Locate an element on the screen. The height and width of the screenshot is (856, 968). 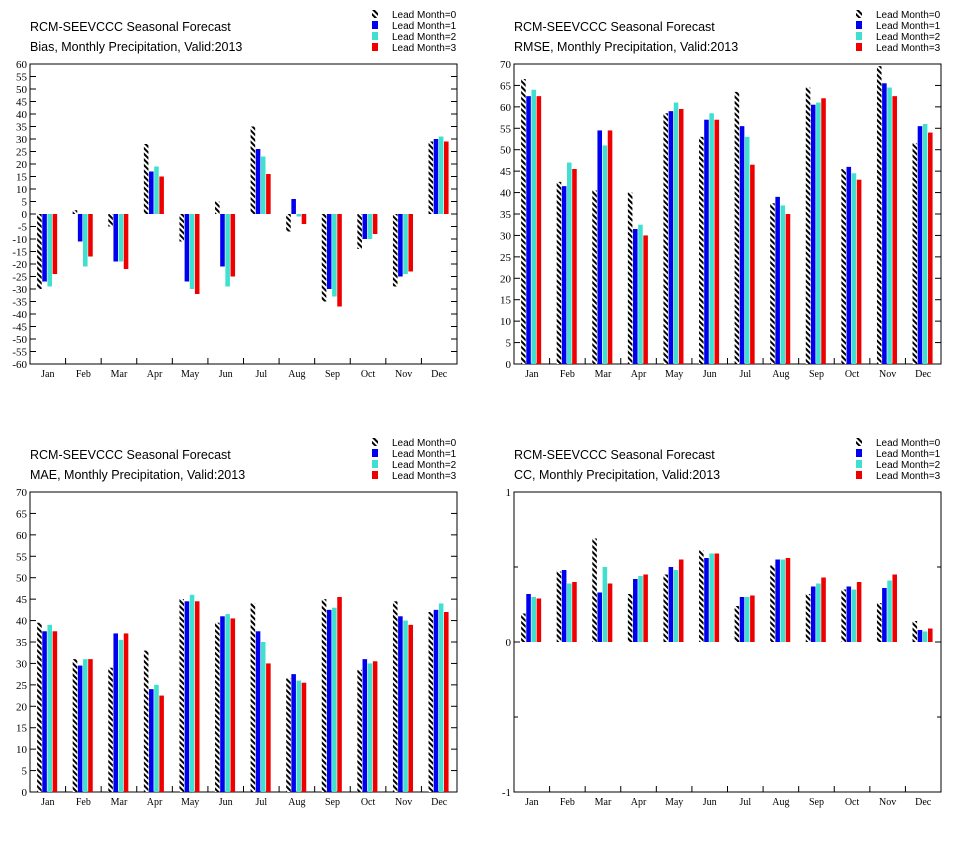
y-tick-label: 15 is located at coordinates (506, 301).